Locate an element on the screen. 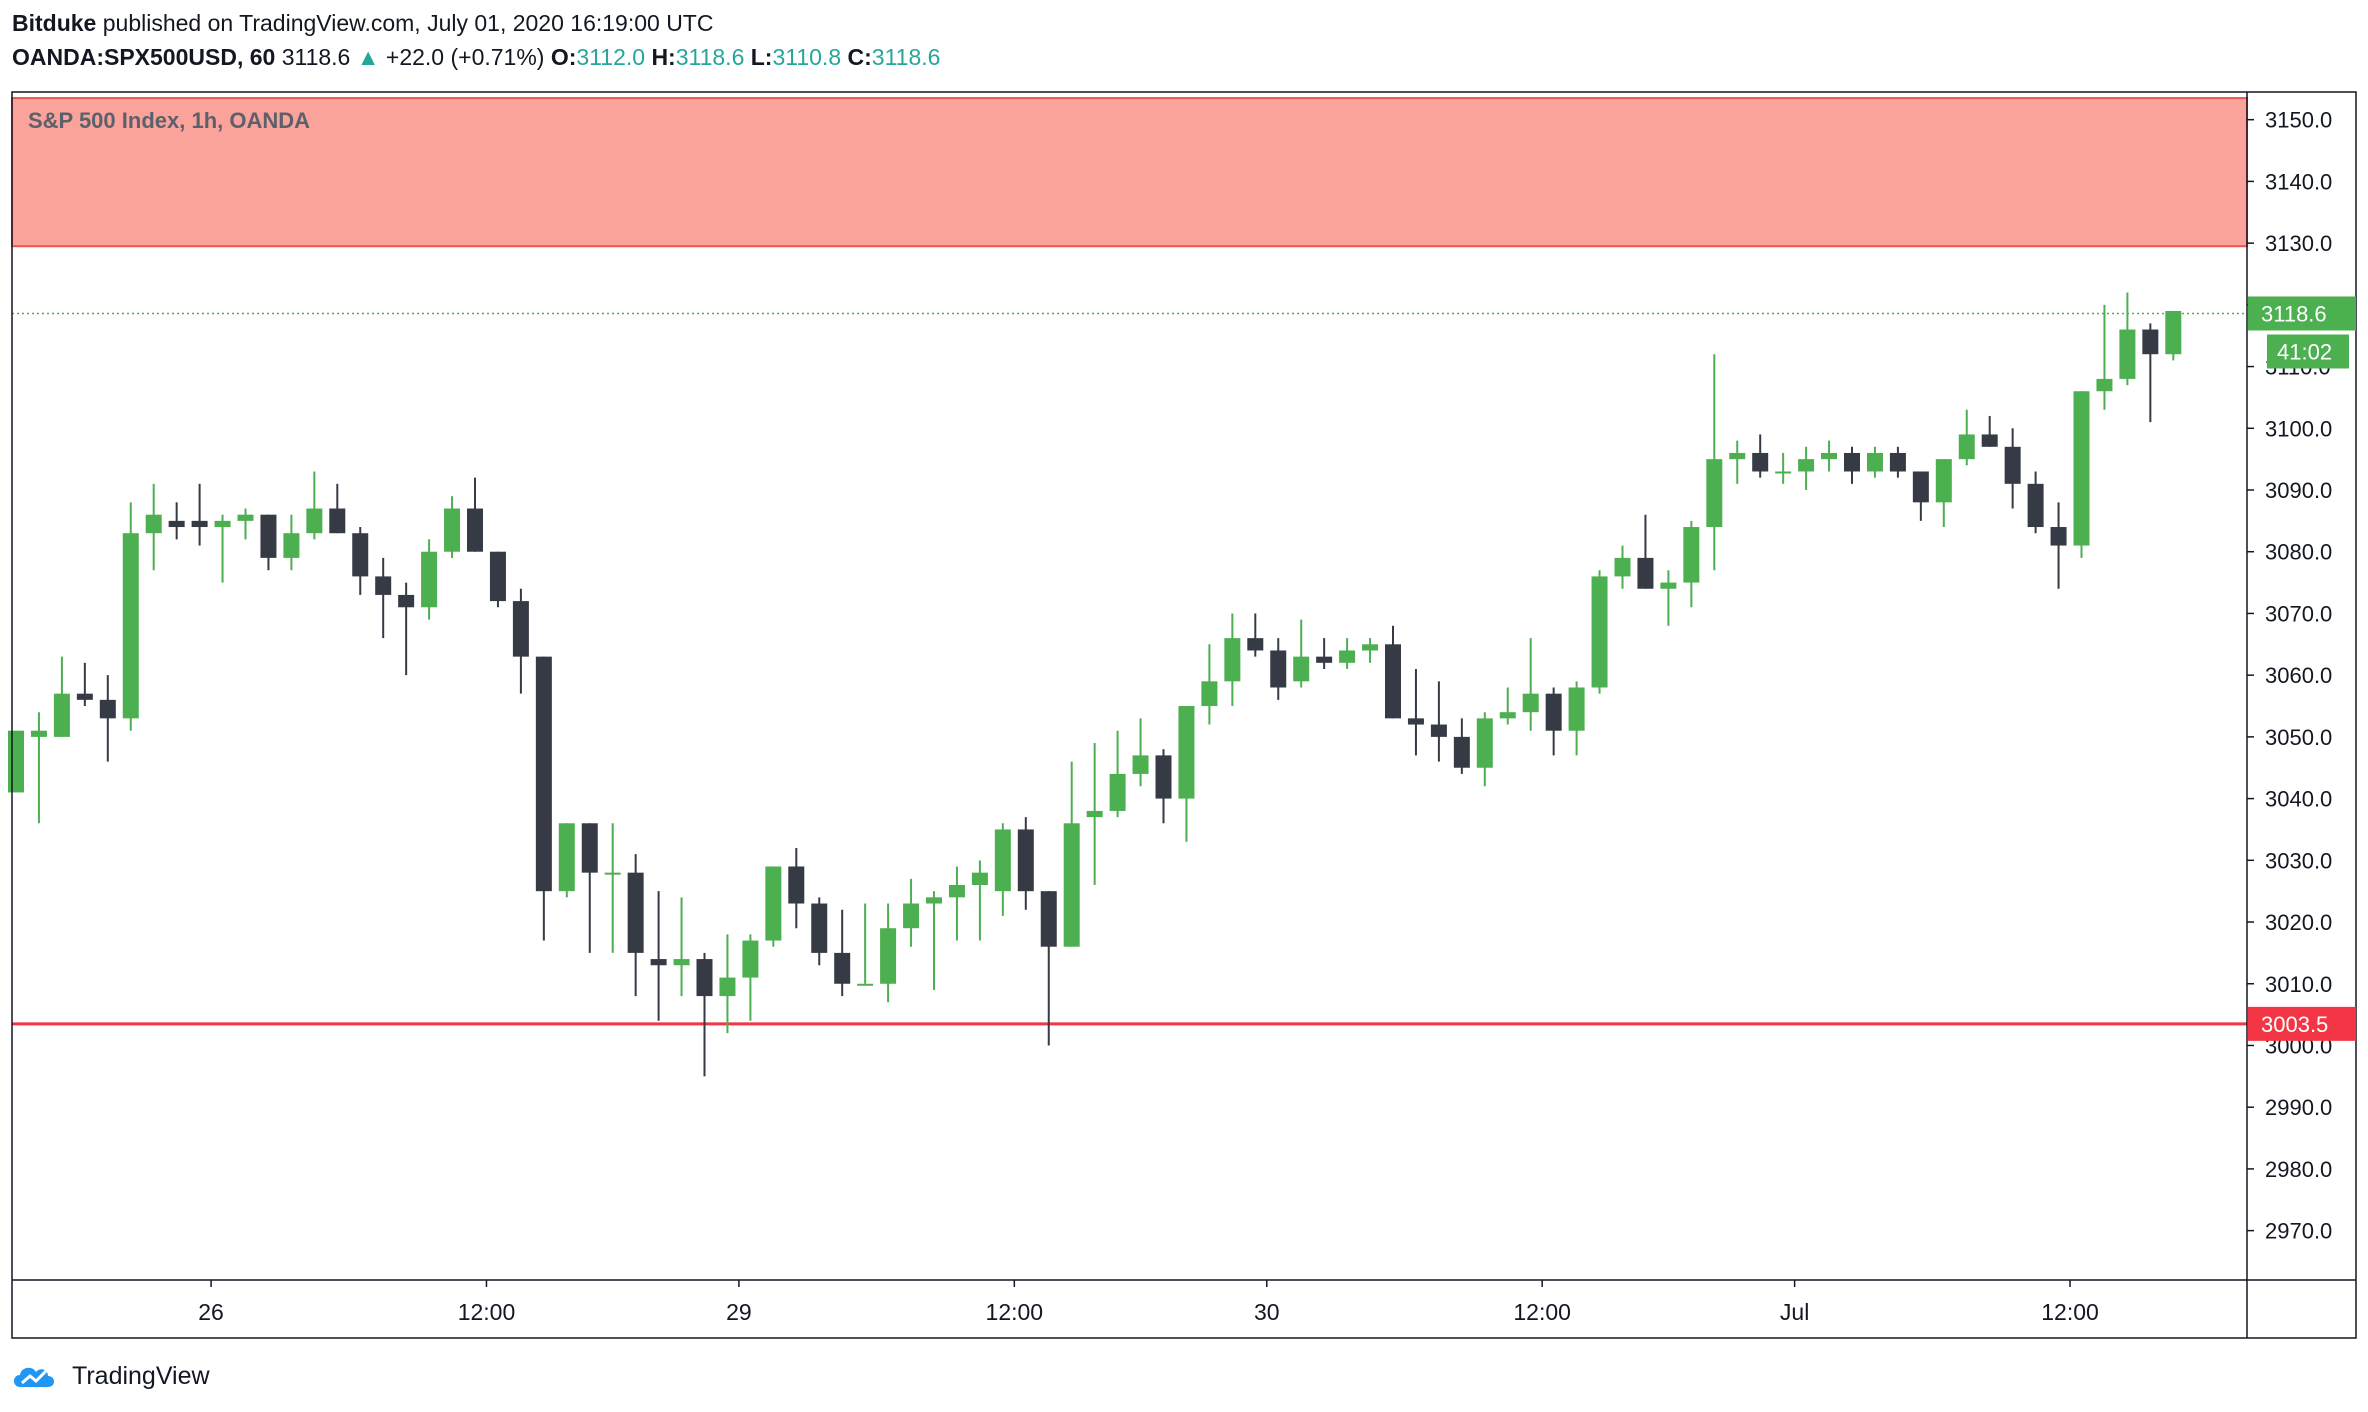 The image size is (2368, 1412). tradingview-logo-icon is located at coordinates (38, 1376).